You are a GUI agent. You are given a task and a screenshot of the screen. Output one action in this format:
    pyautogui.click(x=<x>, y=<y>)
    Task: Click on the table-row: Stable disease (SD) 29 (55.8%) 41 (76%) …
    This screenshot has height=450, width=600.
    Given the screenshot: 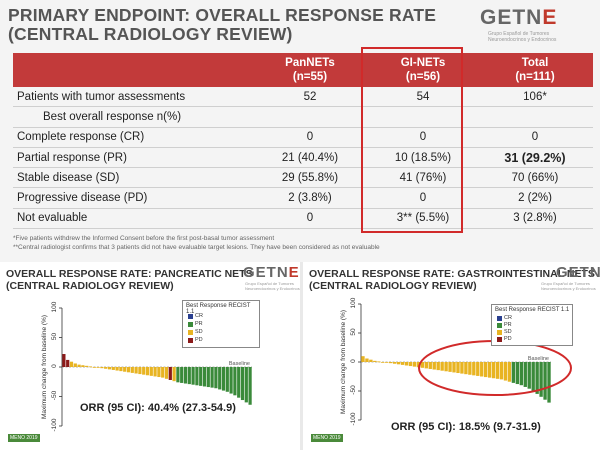 What is the action you would take?
    pyautogui.click(x=303, y=178)
    